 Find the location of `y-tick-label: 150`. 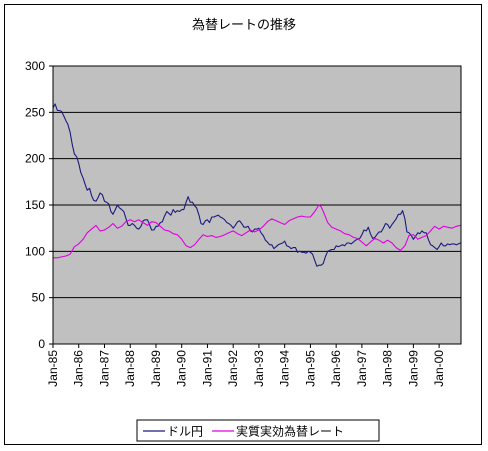

y-tick-label: 150 is located at coordinates (35, 205).